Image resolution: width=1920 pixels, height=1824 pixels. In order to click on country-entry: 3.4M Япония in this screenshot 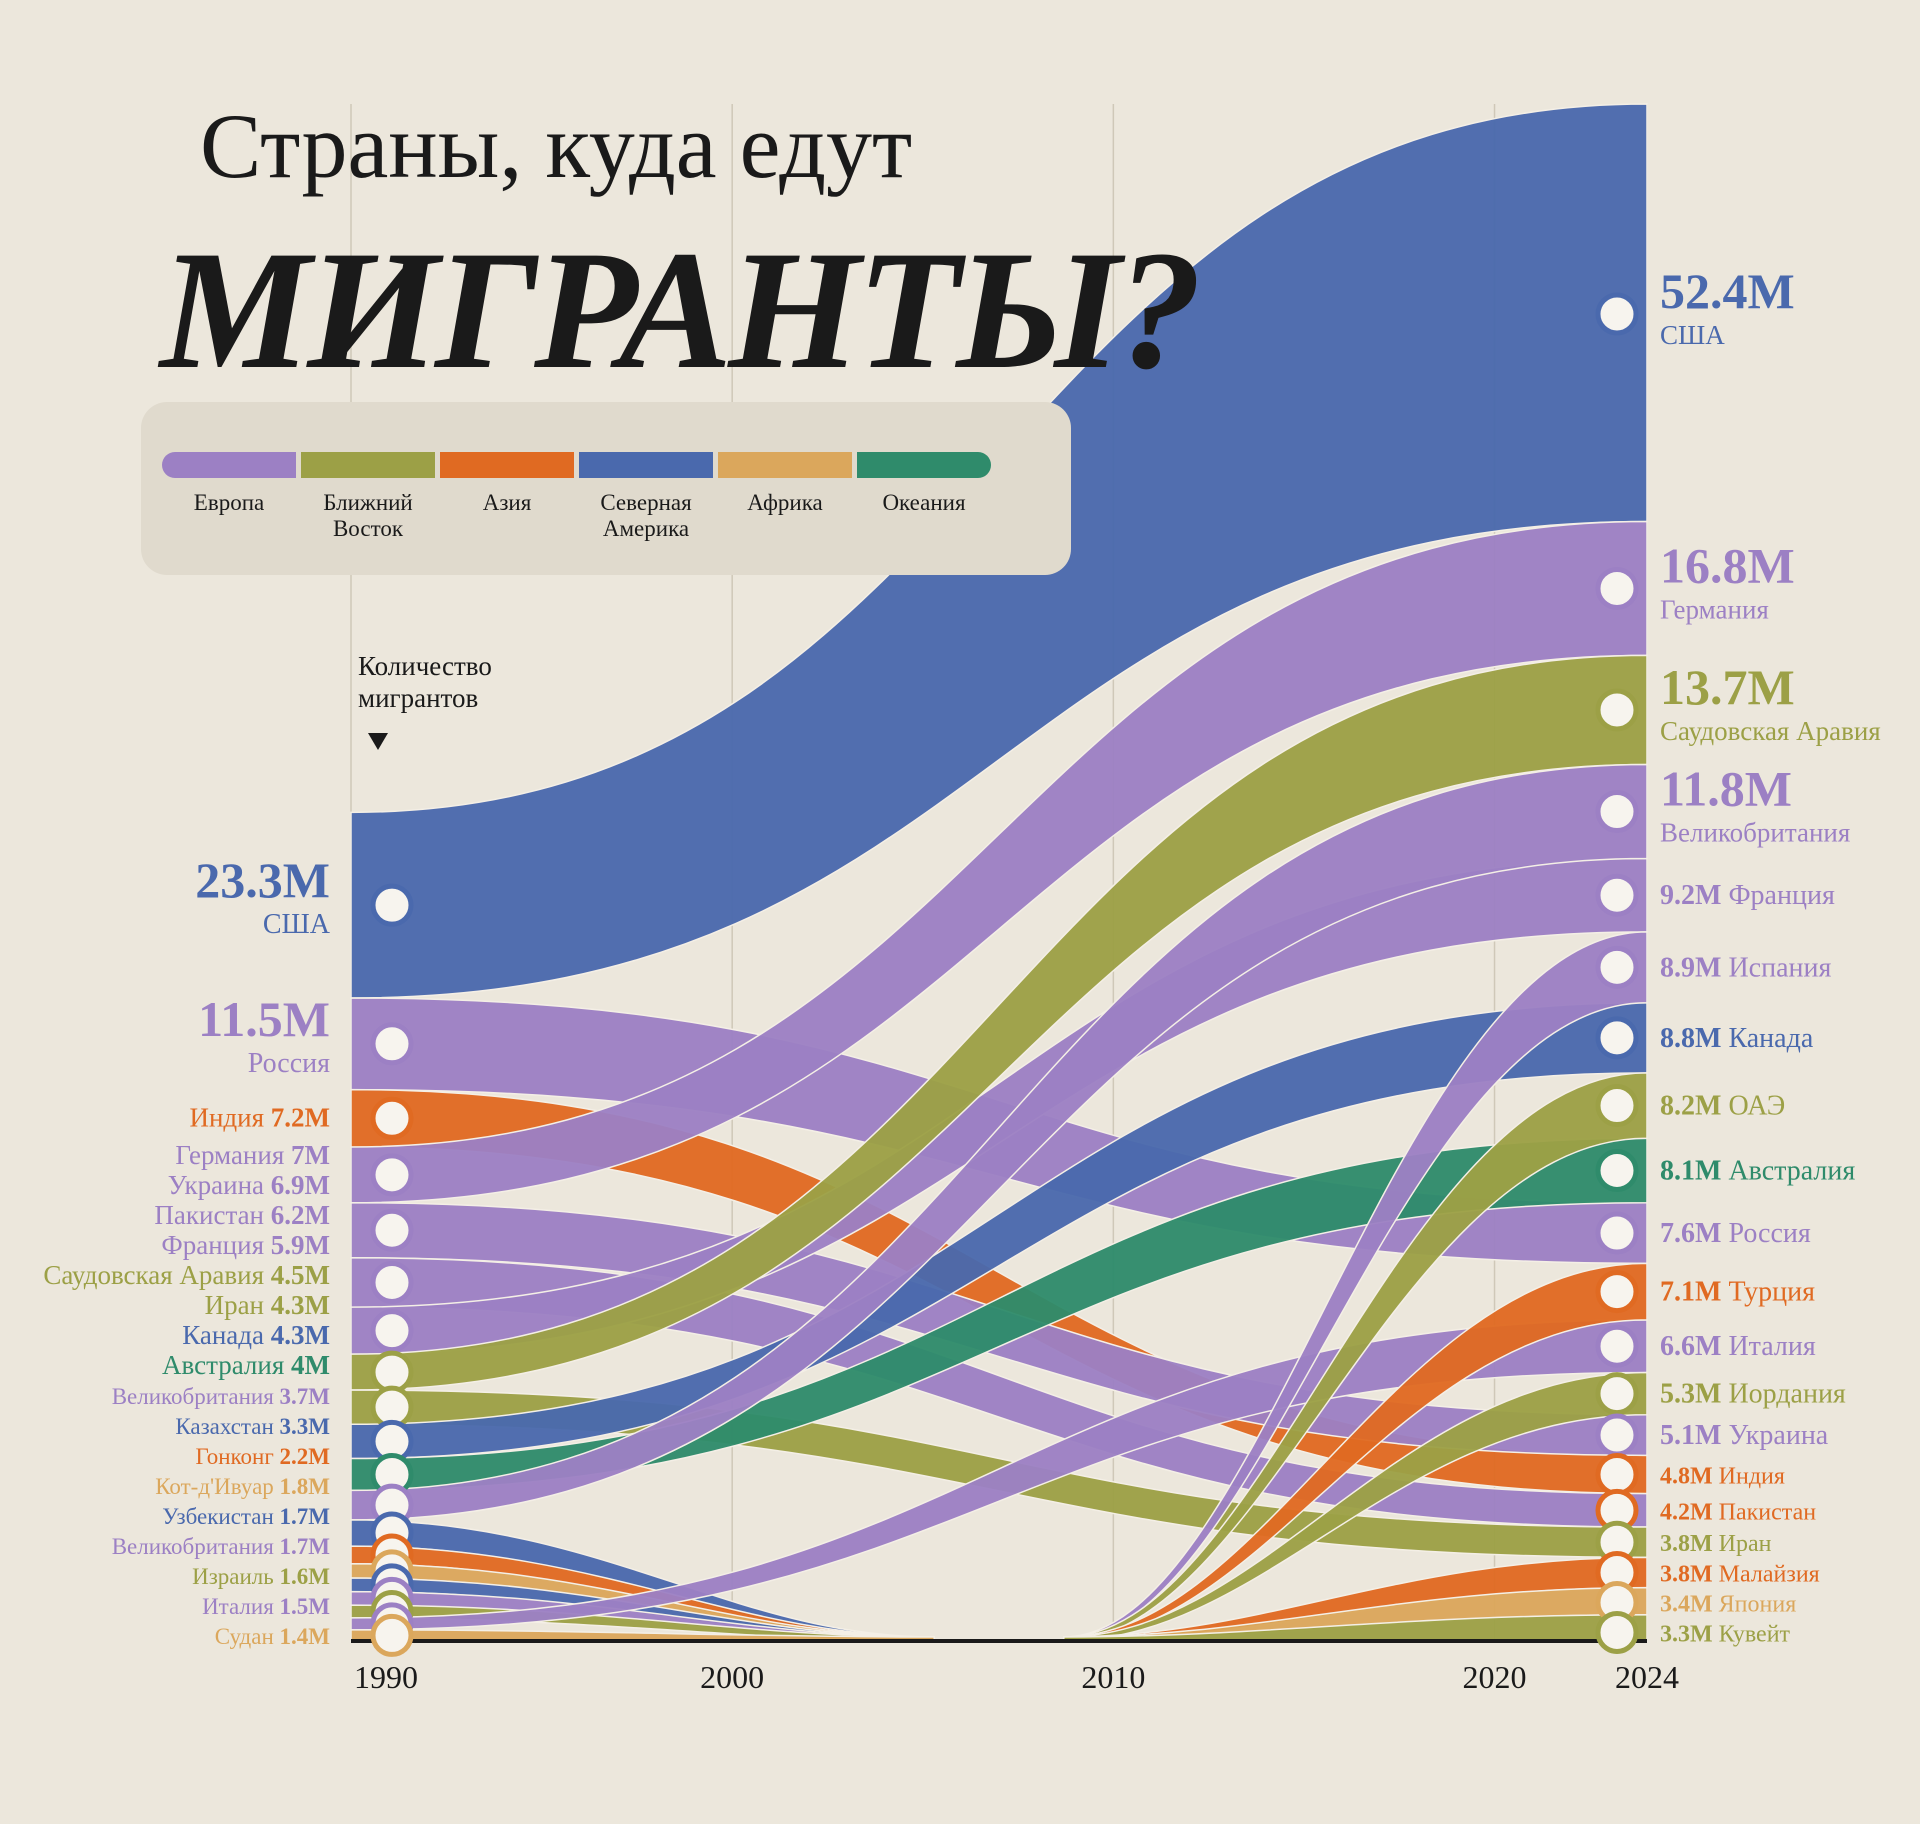, I will do `click(1728, 1604)`.